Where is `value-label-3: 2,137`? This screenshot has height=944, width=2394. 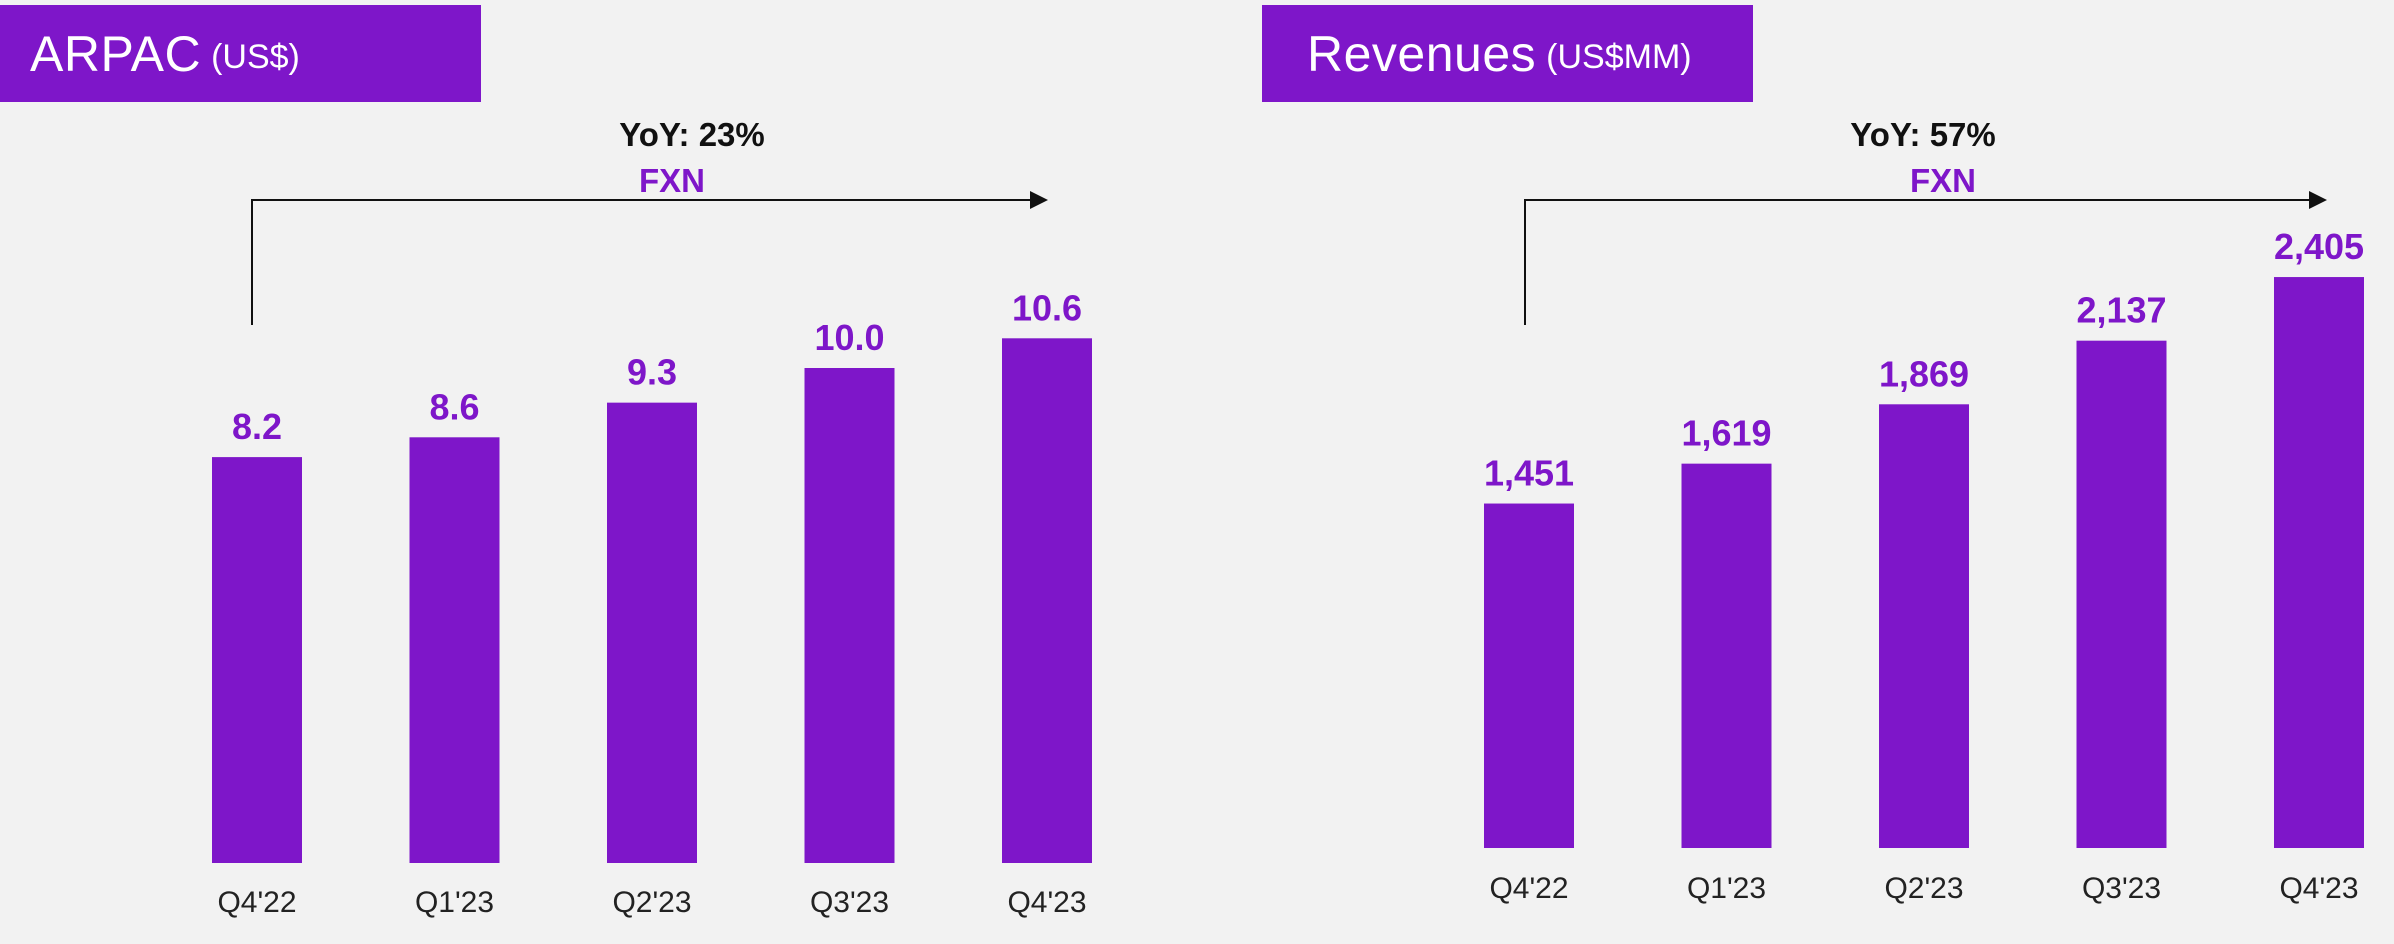
value-label-3: 2,137 is located at coordinates (2121, 310).